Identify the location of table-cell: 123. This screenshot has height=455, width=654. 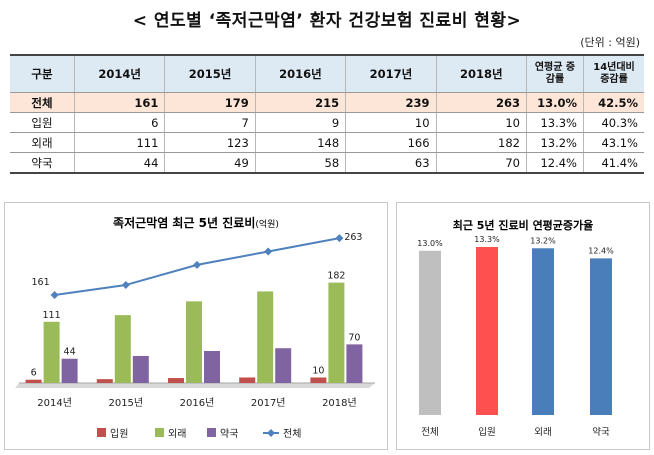
(210, 142).